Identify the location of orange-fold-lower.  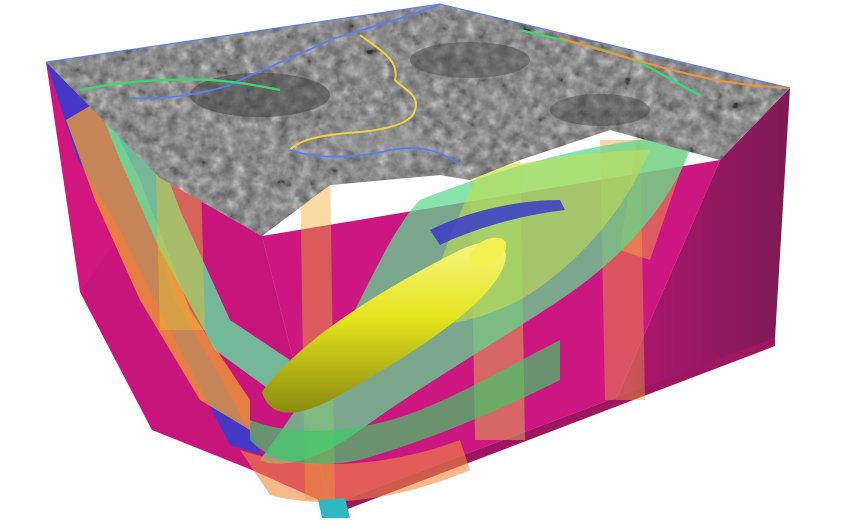
(355, 471).